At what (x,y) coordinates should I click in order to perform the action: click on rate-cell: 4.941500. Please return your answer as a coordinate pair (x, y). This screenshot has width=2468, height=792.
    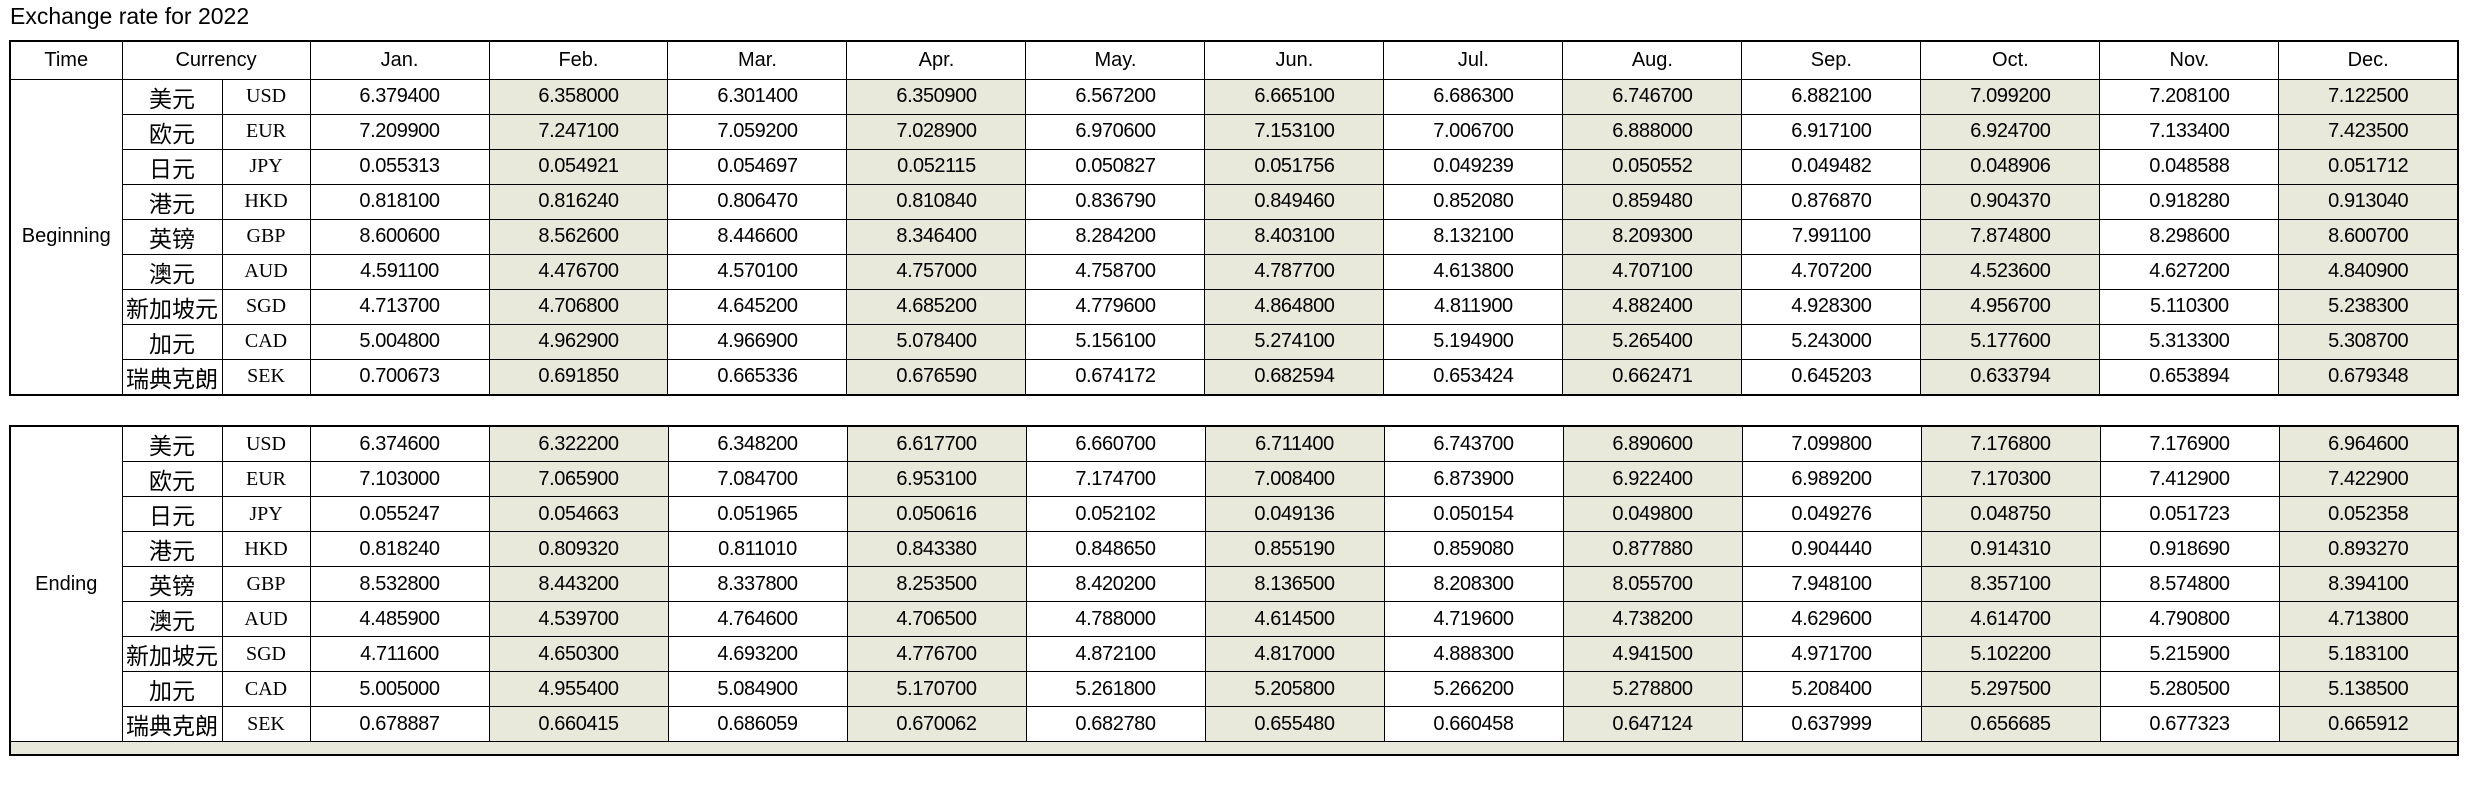
    Looking at the image, I should click on (1652, 654).